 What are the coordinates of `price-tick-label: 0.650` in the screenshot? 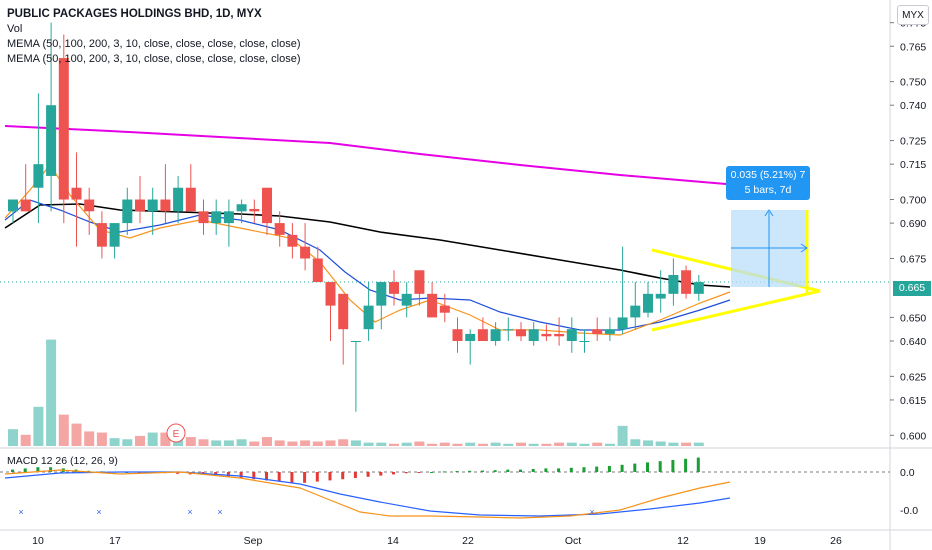 It's located at (913, 318).